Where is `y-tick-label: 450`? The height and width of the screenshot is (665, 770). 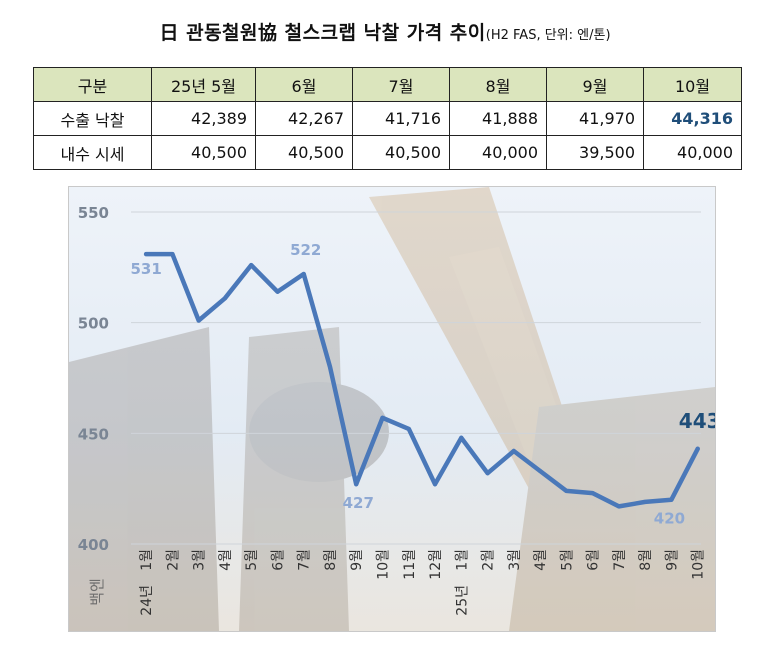
y-tick-label: 450 is located at coordinates (93, 434).